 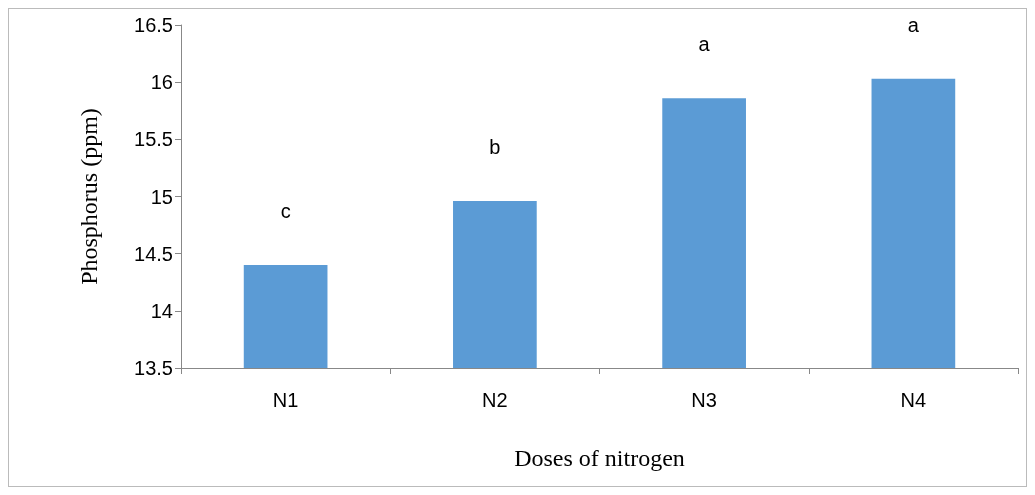 What do you see at coordinates (153, 253) in the screenshot?
I see `y-tick-label: 14.5` at bounding box center [153, 253].